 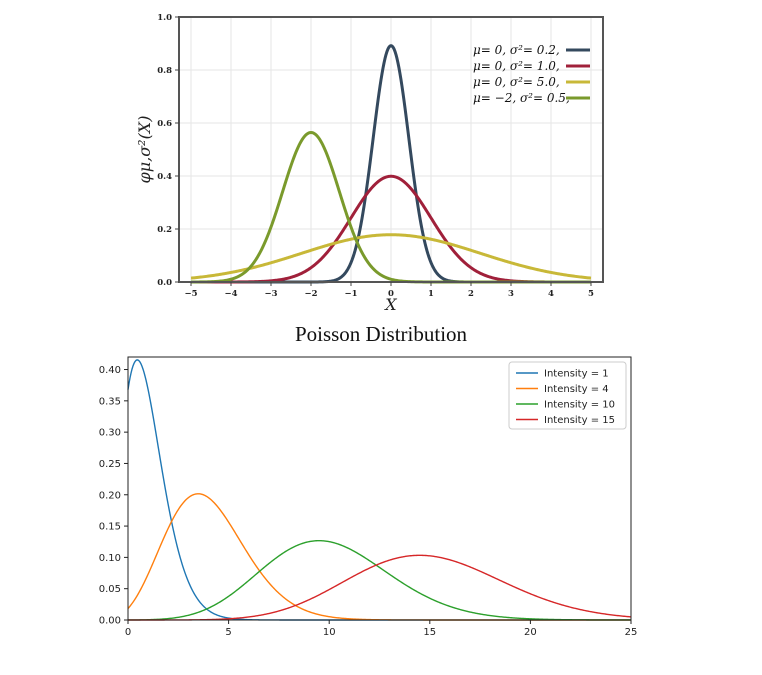 I want to click on x-tick-label: −2, so click(x=310, y=294).